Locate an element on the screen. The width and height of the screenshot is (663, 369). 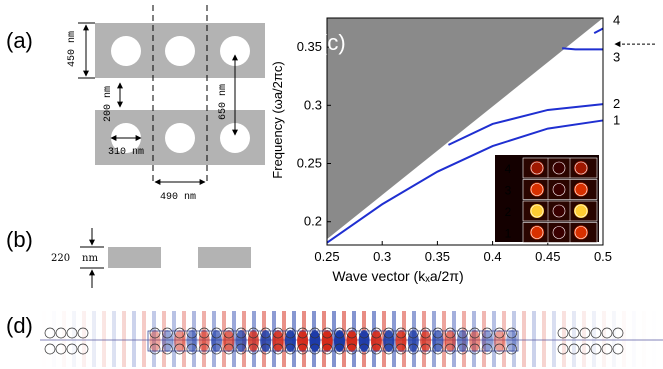
dim-label-period: 490 nm is located at coordinates (178, 197).